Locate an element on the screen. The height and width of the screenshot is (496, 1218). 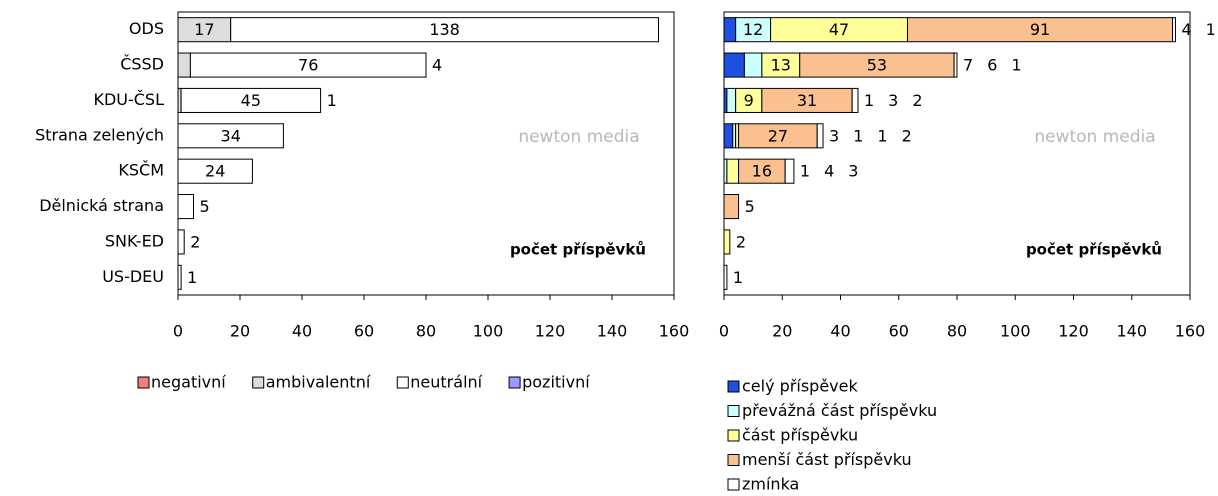
legend-label: pozitivní is located at coordinates (556, 382).